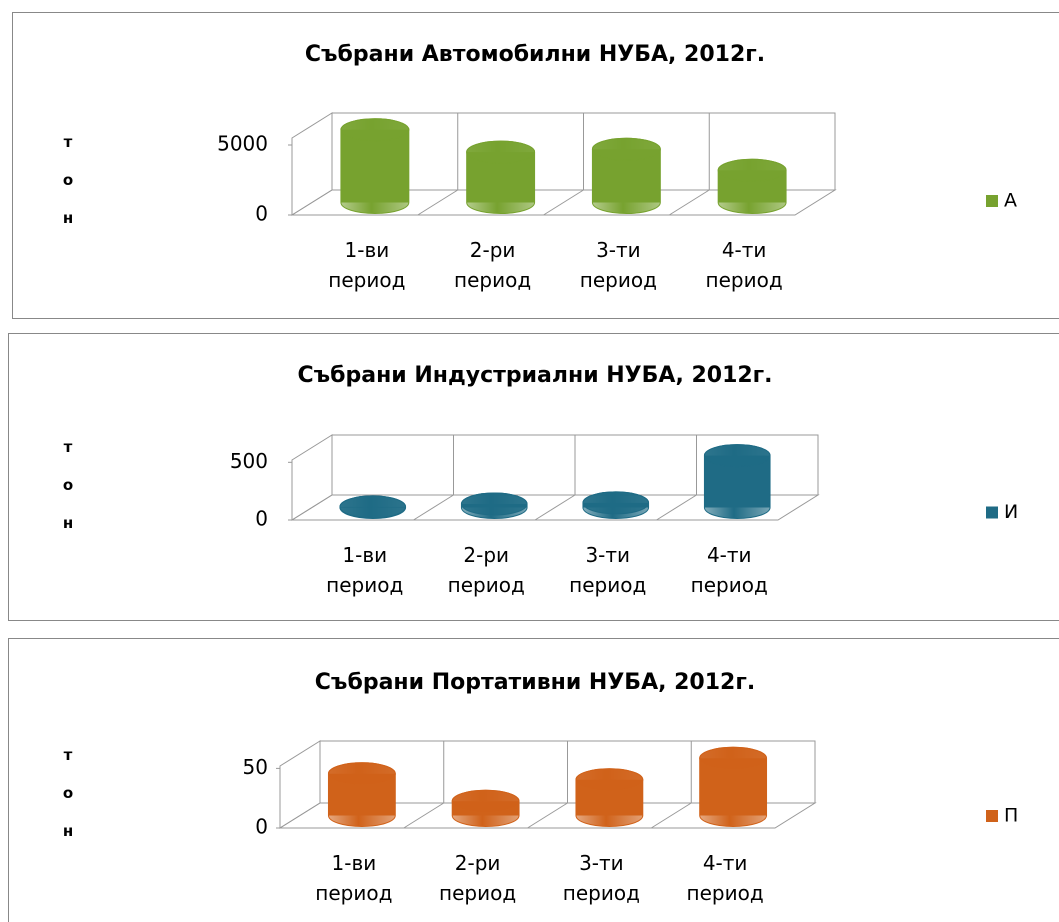 This screenshot has width=1059, height=922. I want to click on legend-label: П, so click(1011, 816).